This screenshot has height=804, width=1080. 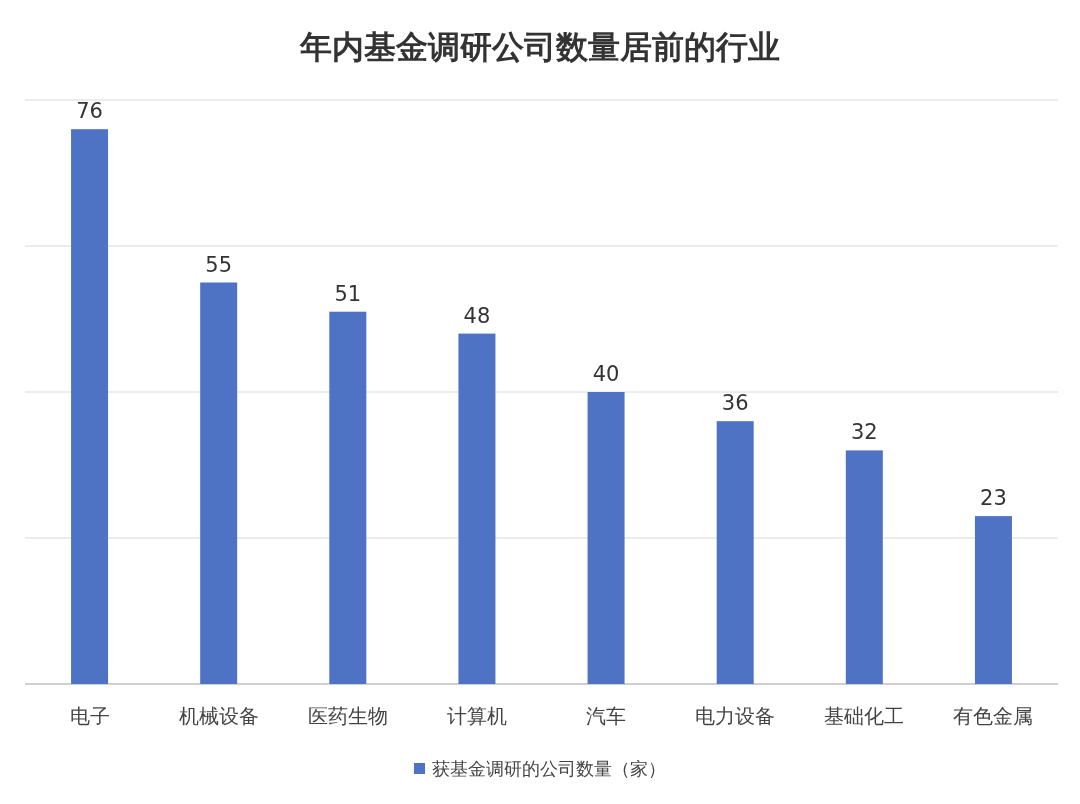 What do you see at coordinates (218, 716) in the screenshot?
I see `x-tick-label: 机械设备` at bounding box center [218, 716].